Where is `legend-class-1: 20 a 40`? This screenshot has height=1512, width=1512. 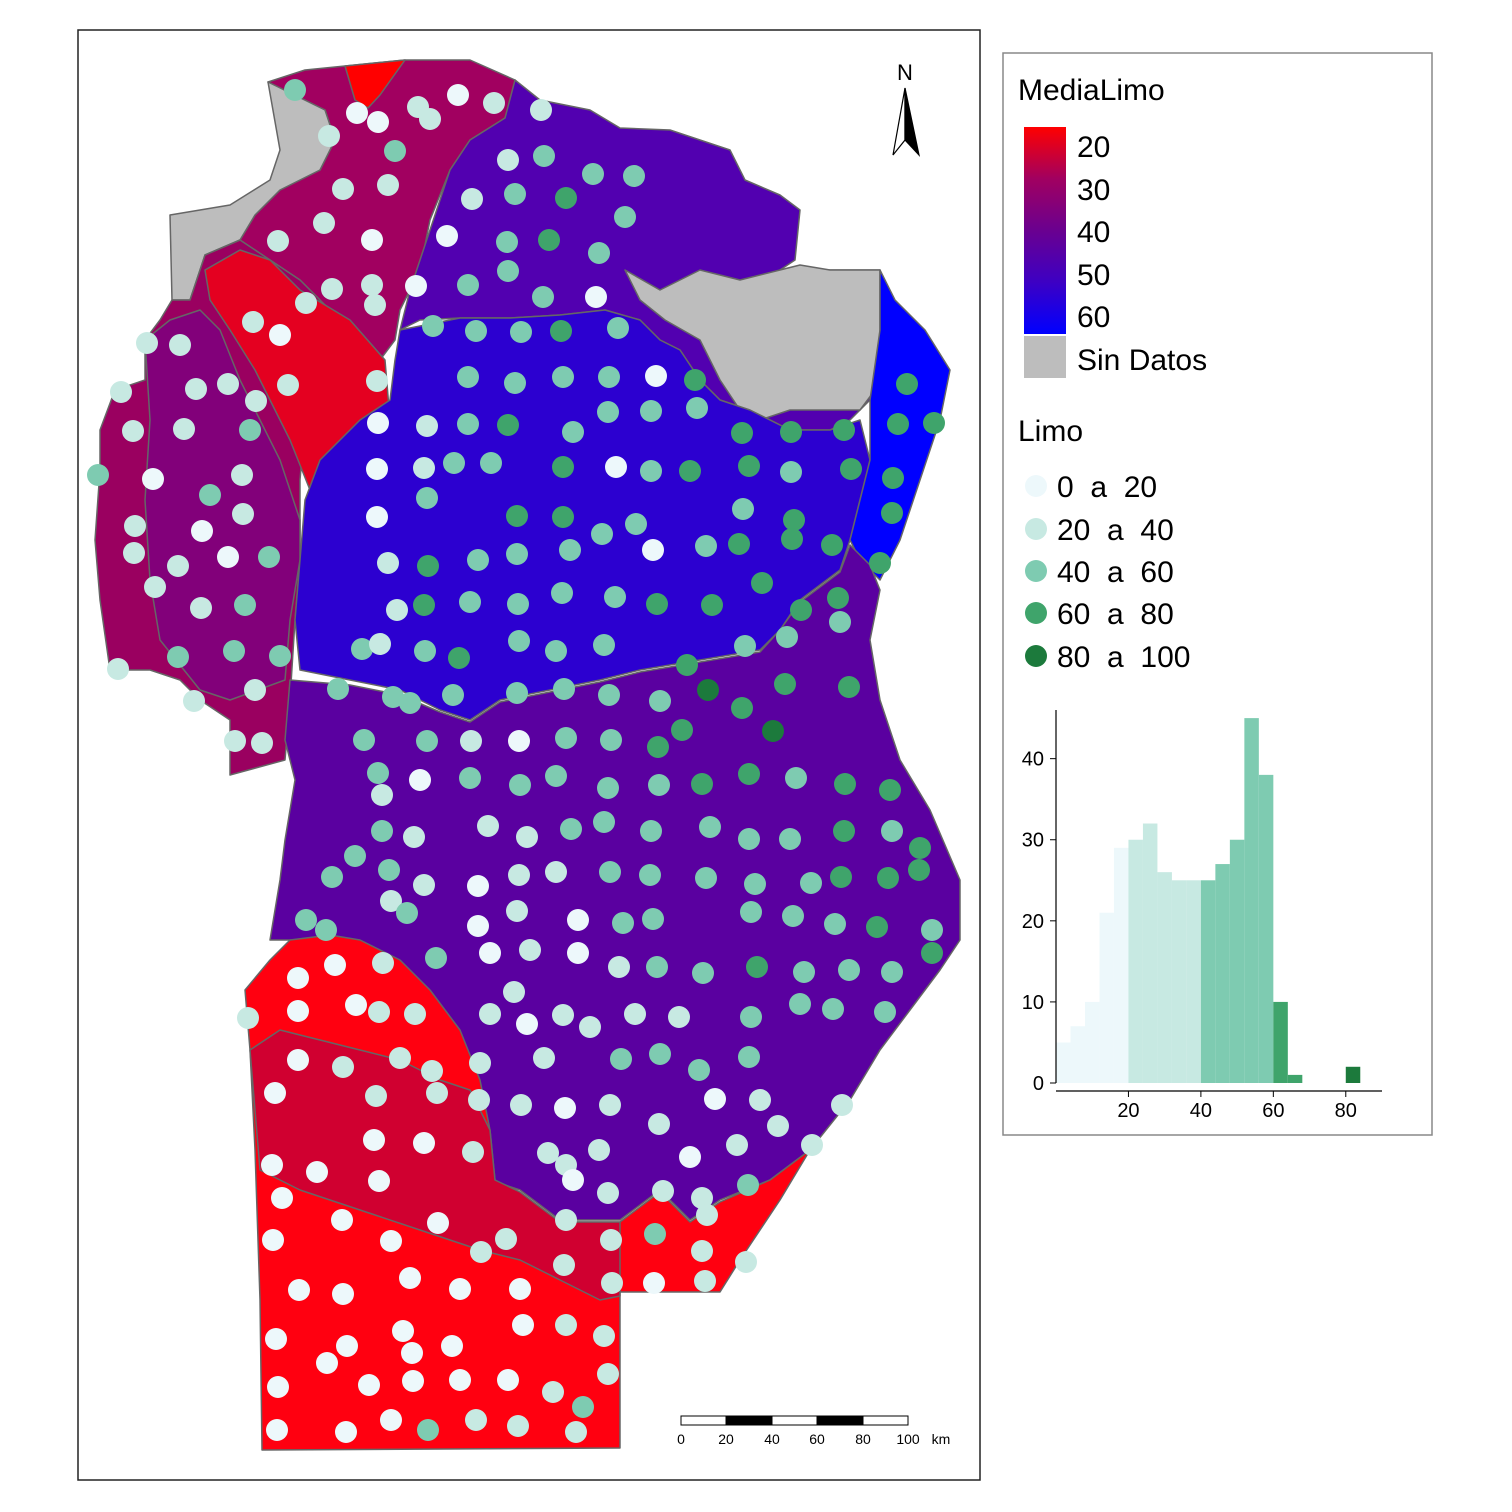 legend-class-1: 20 a 40 is located at coordinates (1115, 530).